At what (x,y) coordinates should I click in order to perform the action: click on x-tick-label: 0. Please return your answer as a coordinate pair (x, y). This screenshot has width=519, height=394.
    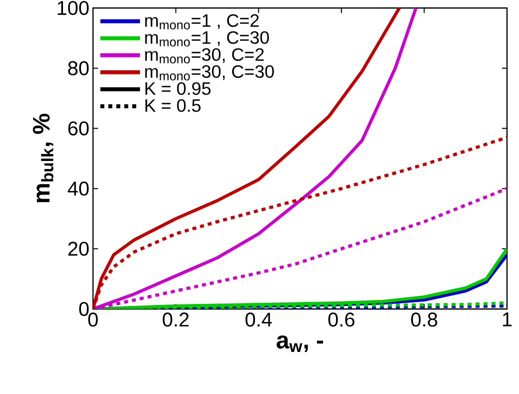
    Looking at the image, I should click on (93, 319).